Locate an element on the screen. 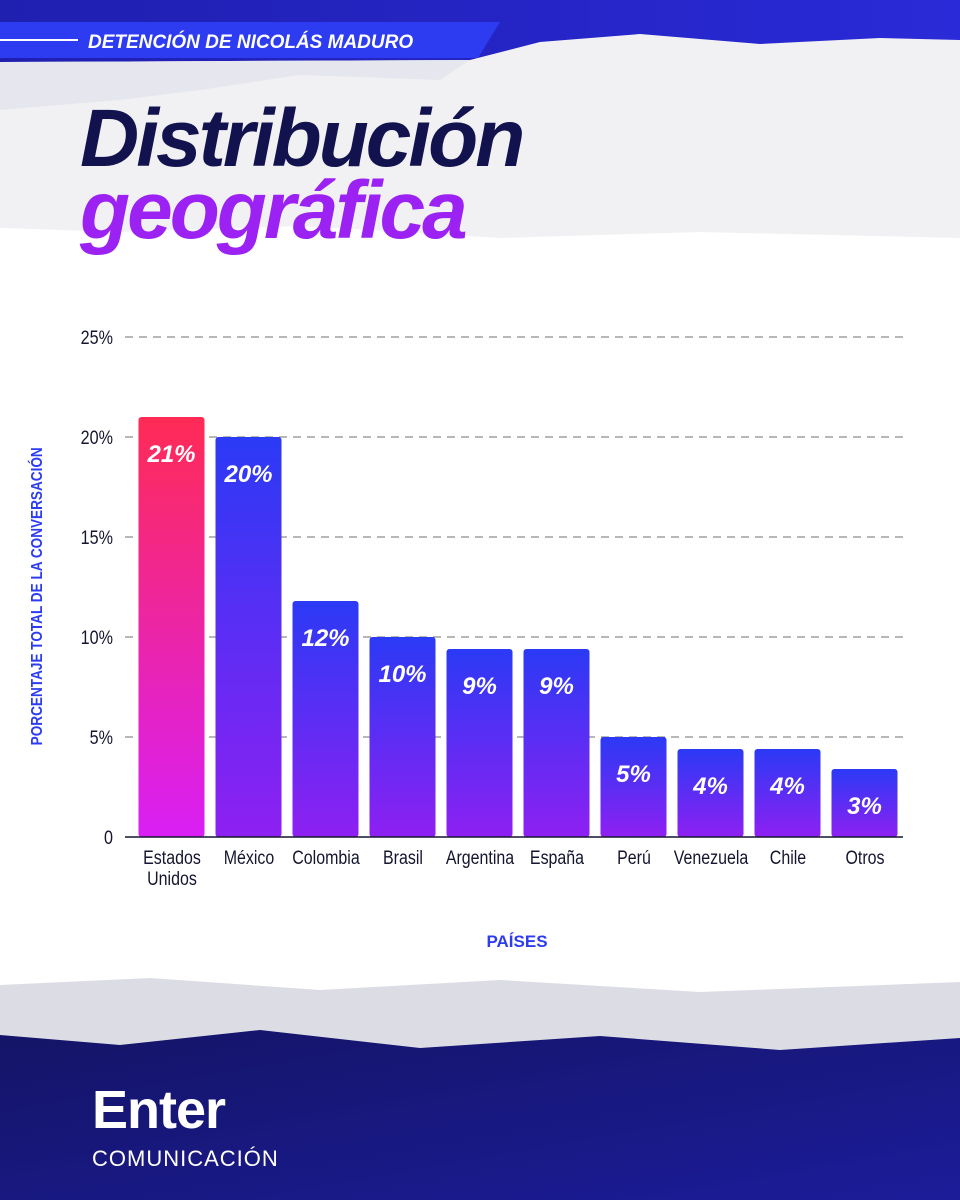 This screenshot has width=960, height=1200. paper-edge is located at coordinates (235, 85).